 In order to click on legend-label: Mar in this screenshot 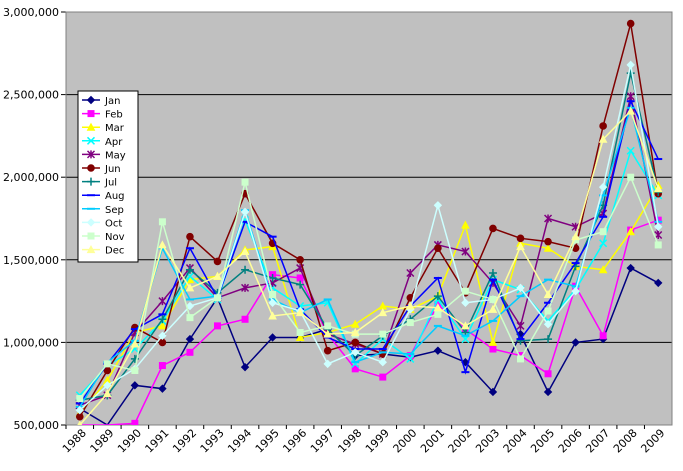, I will do `click(115, 128)`.